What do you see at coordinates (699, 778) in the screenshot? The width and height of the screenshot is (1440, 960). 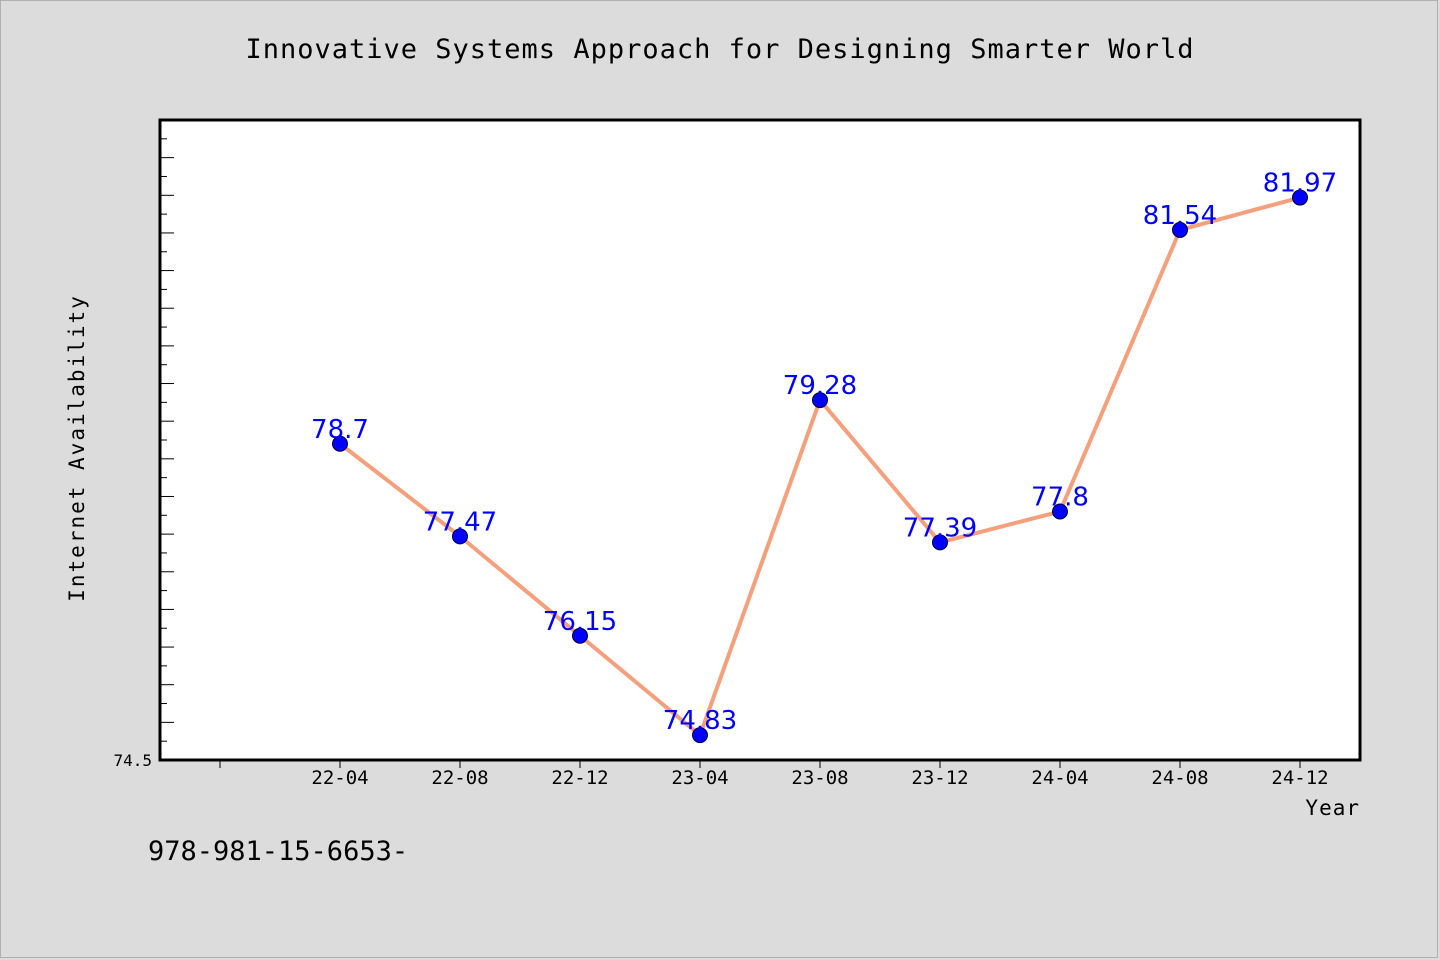 I see `x-tick-label: 23-04` at bounding box center [699, 778].